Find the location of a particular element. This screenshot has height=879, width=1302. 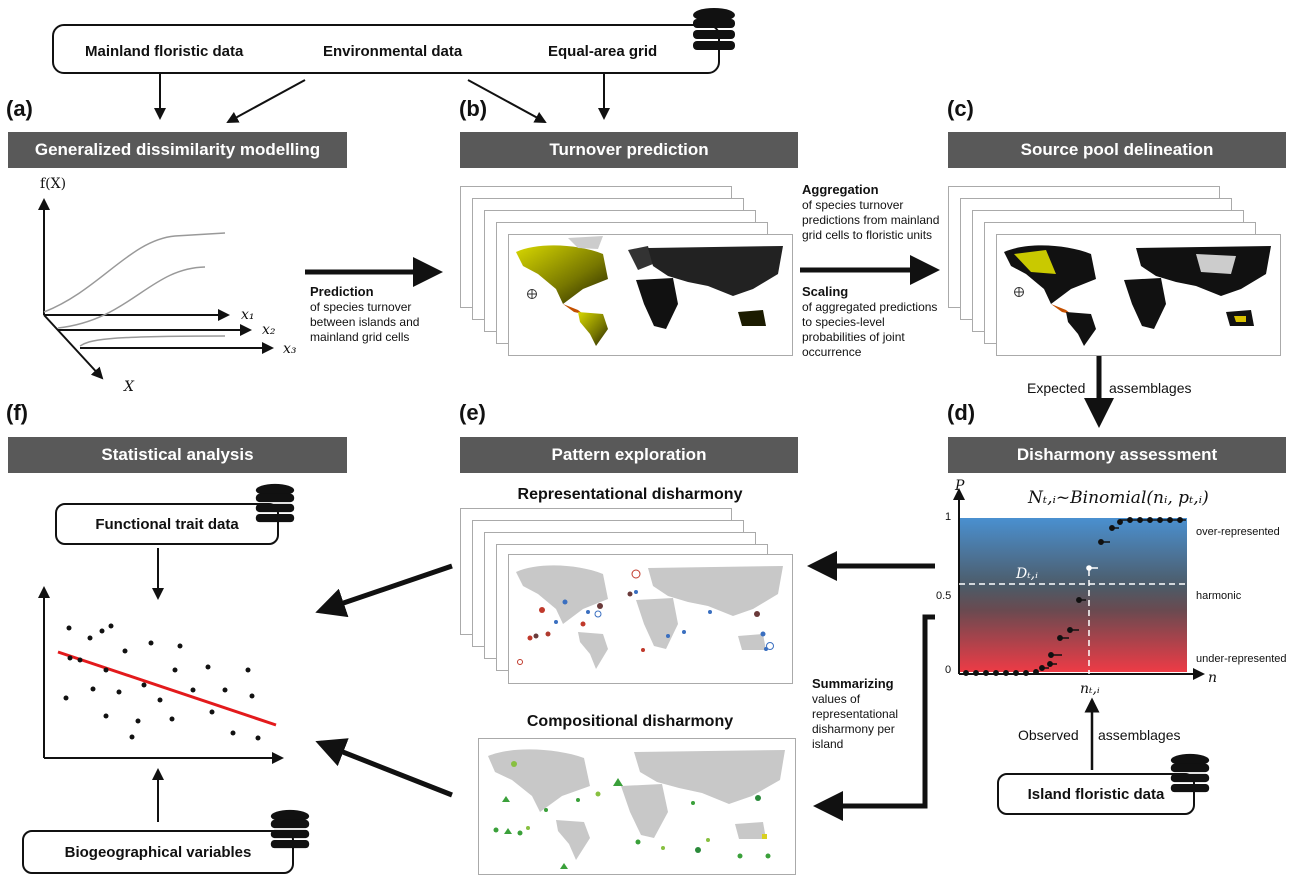

scatter-points is located at coordinates (162, 682).